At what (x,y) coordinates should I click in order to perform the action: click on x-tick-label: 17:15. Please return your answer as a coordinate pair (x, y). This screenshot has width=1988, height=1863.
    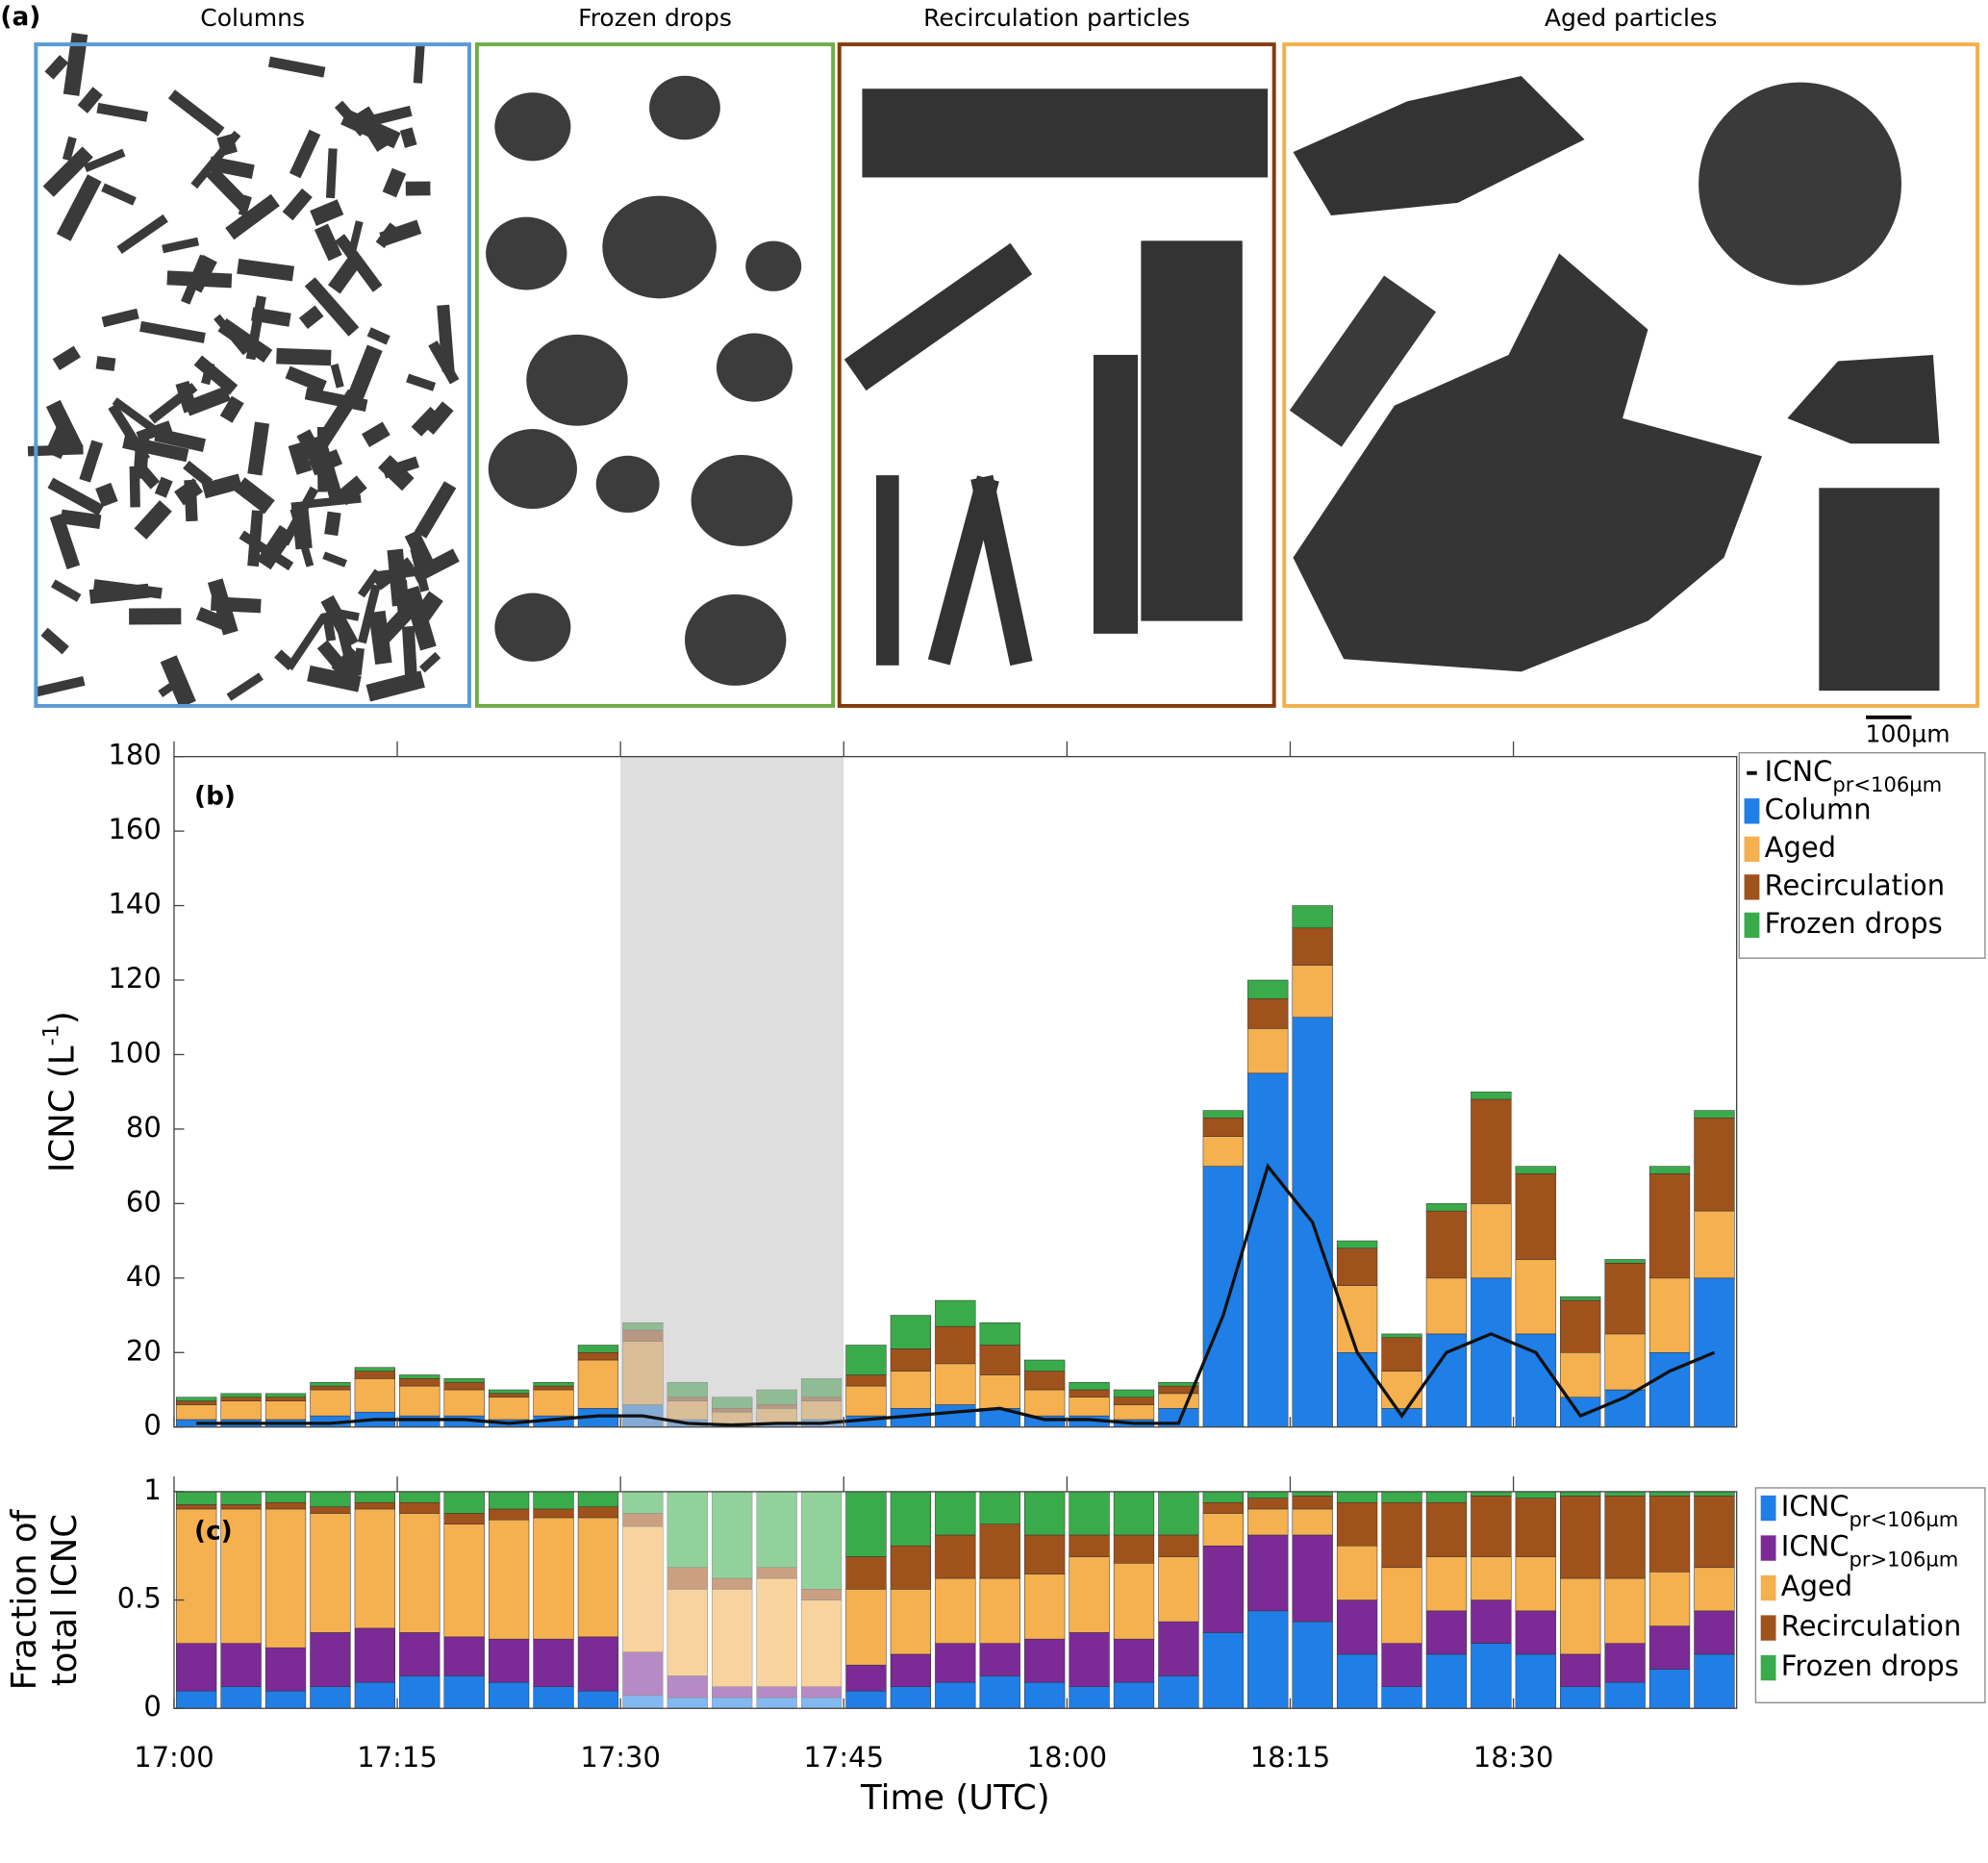
    Looking at the image, I should click on (397, 1757).